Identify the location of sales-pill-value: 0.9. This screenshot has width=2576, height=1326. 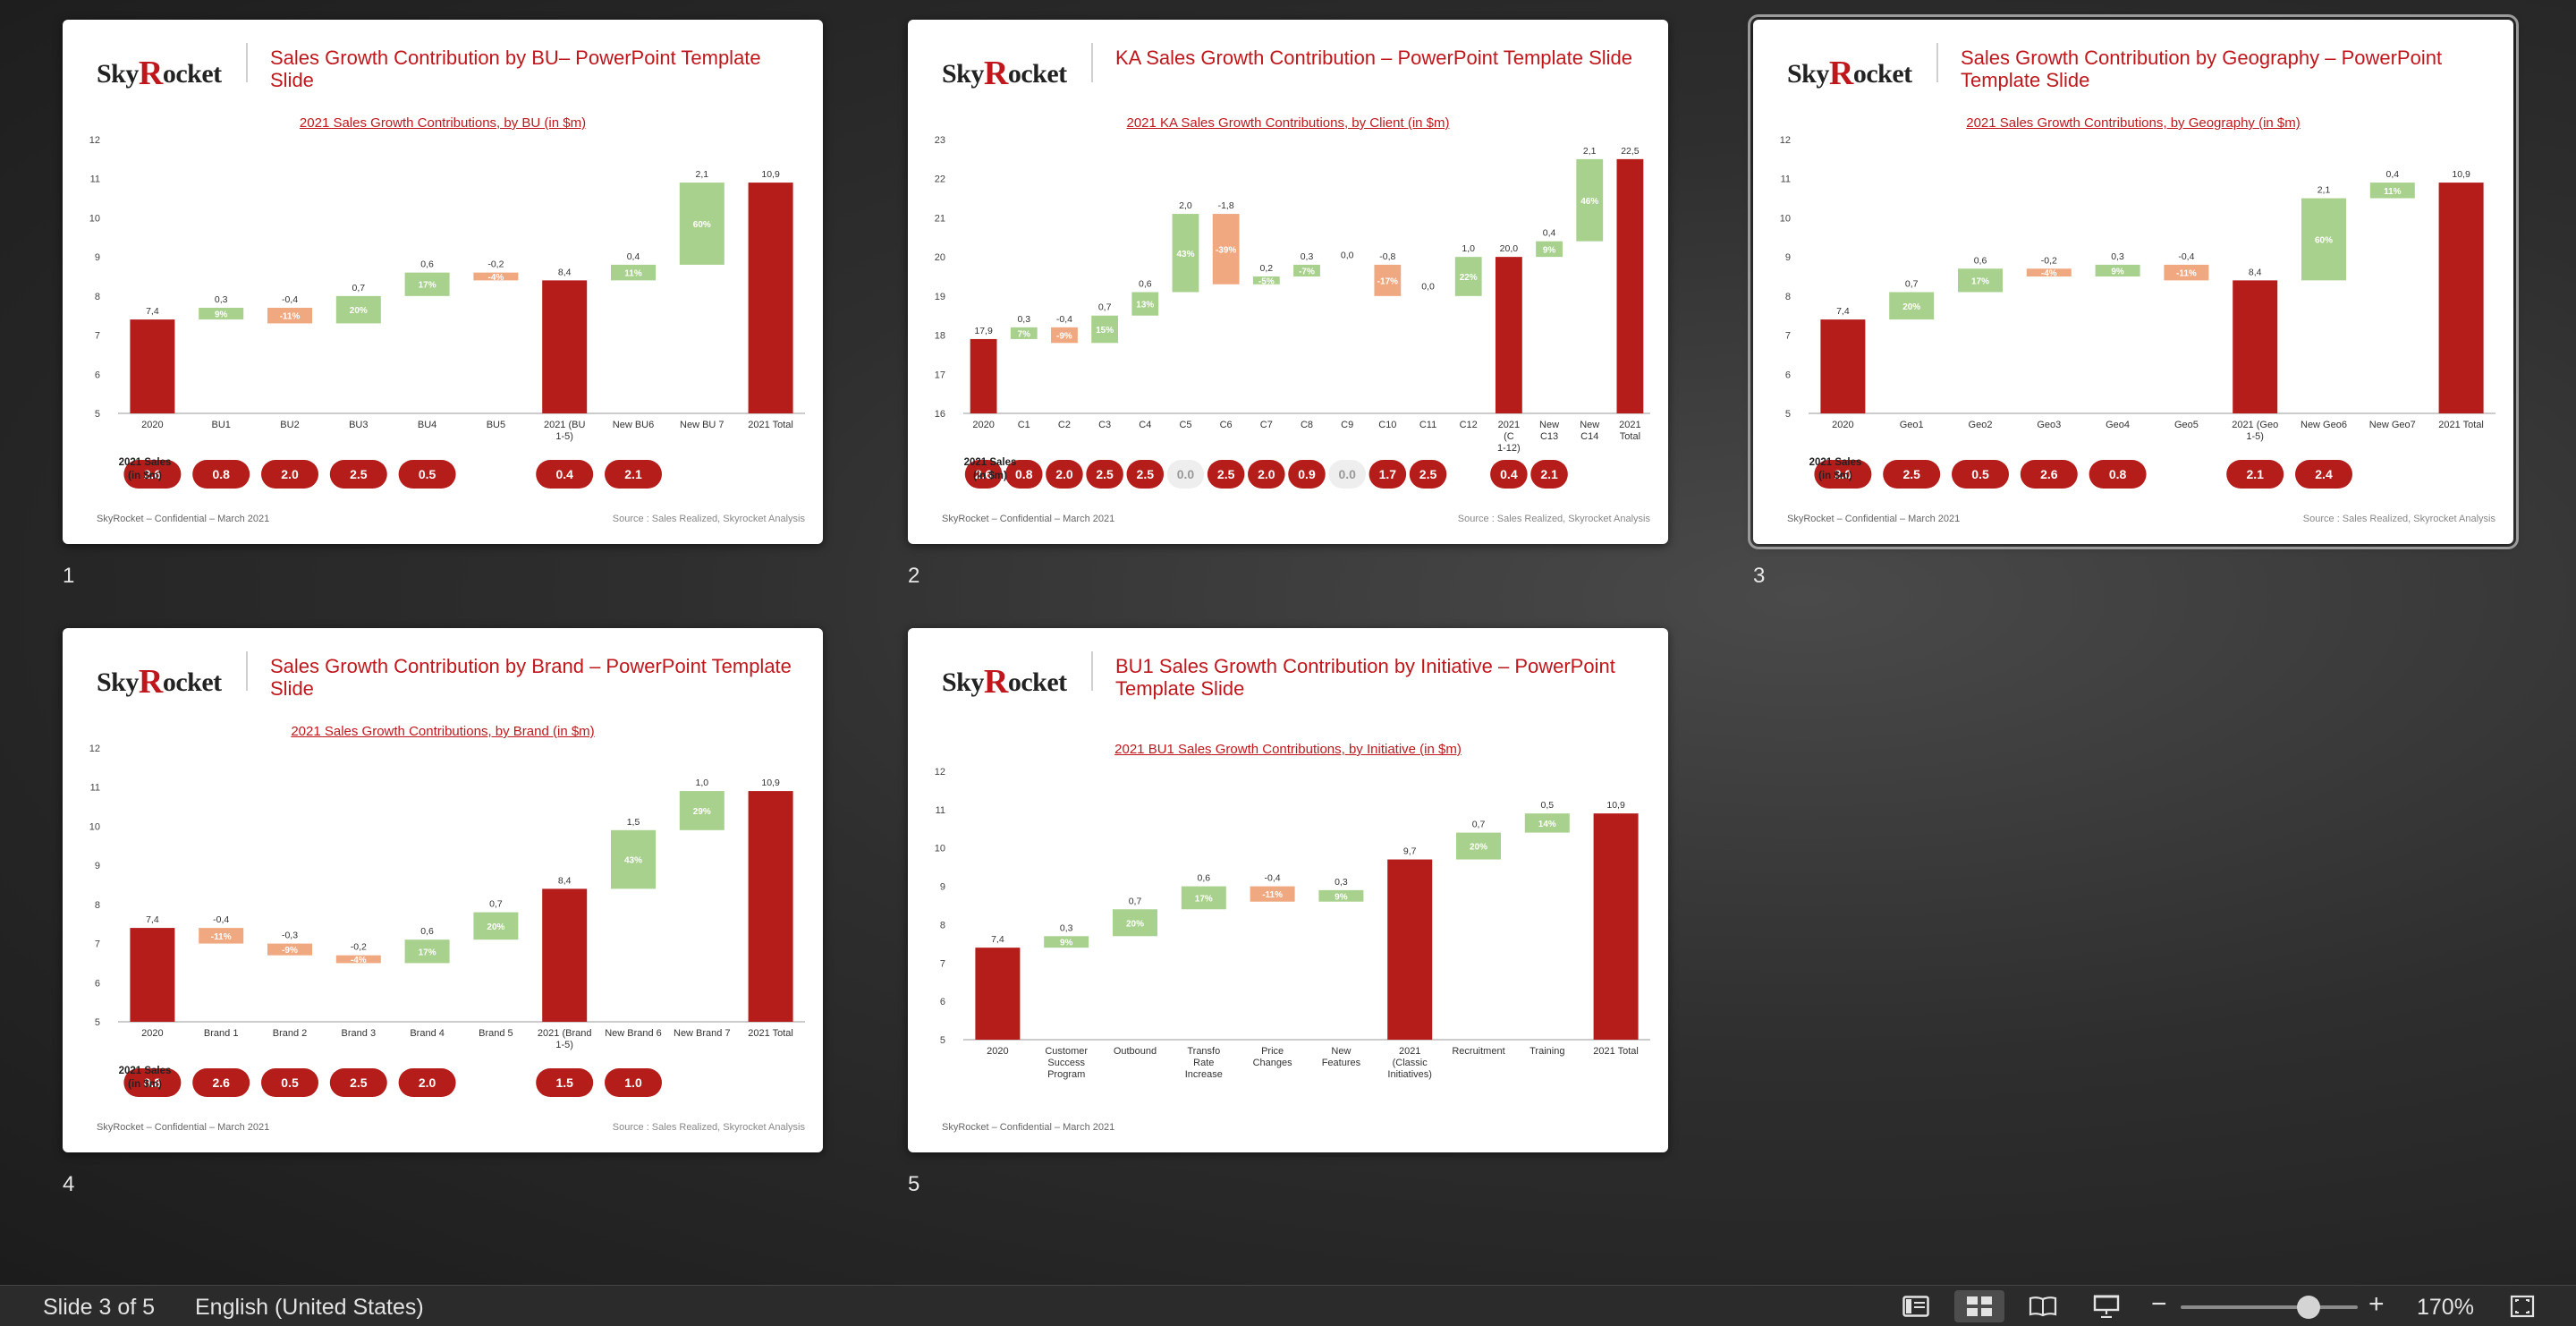
(1307, 474).